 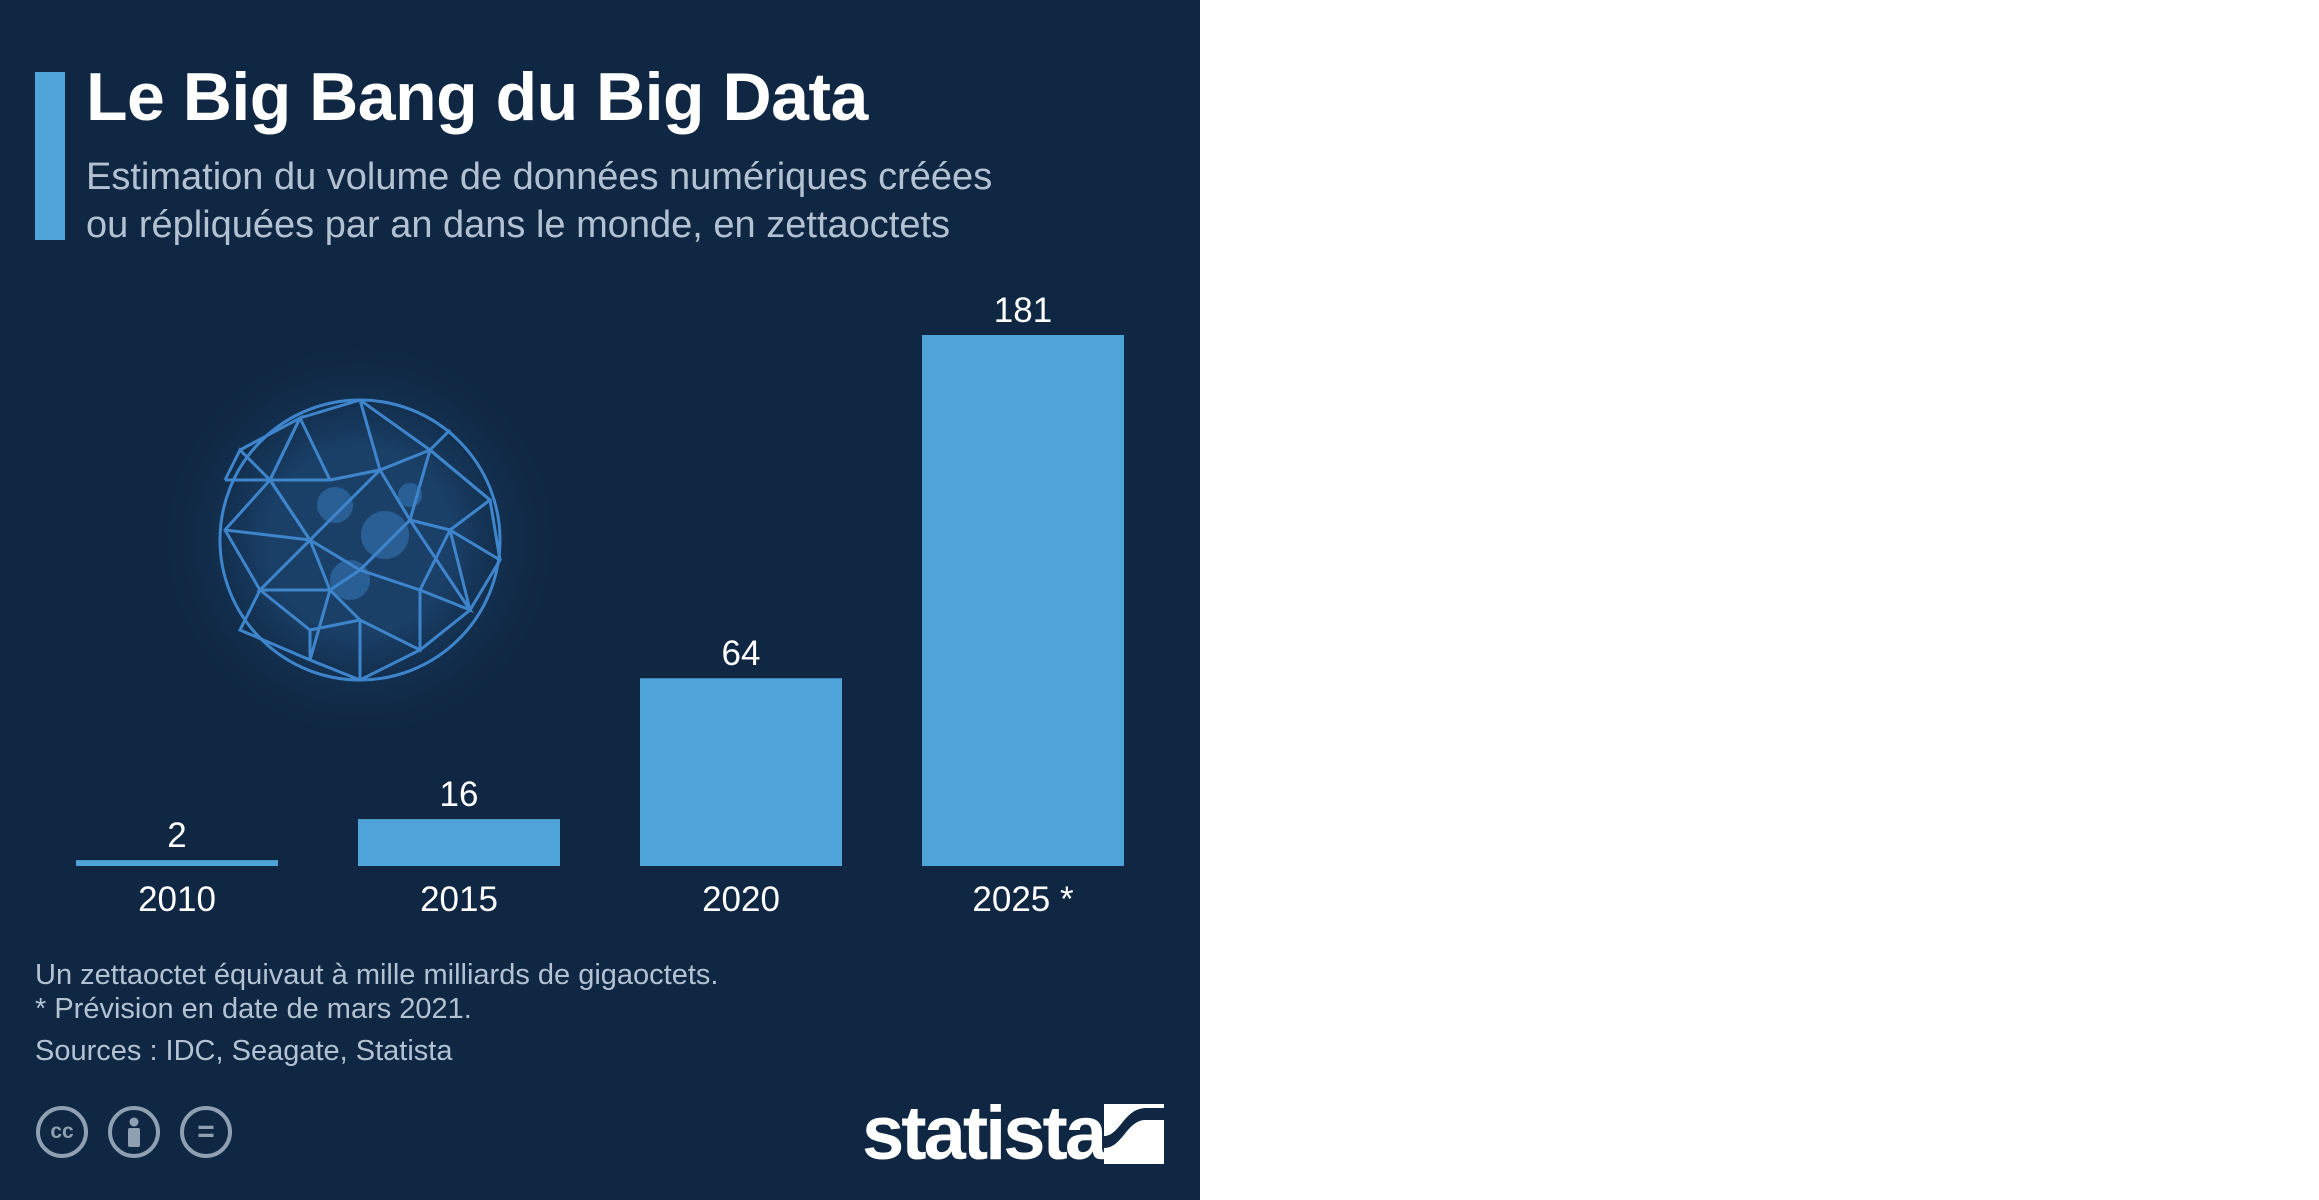 What do you see at coordinates (741, 772) in the screenshot?
I see `bar-2020` at bounding box center [741, 772].